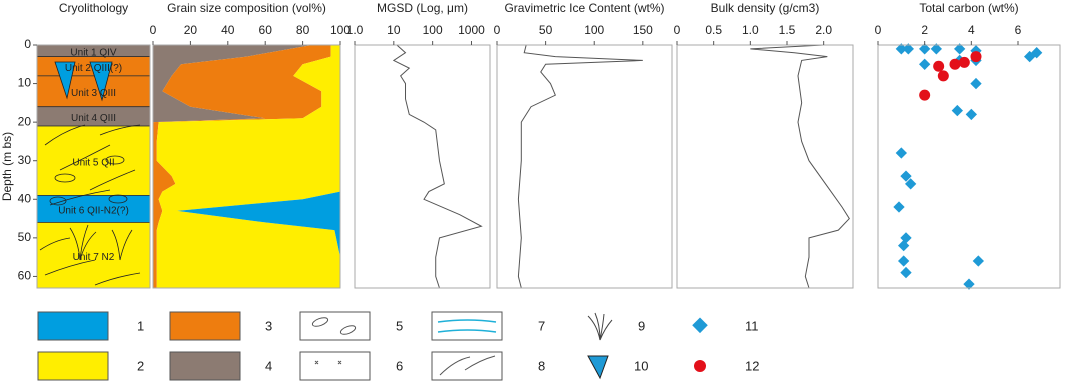 Image resolution: width=1065 pixels, height=391 pixels. Describe the element at coordinates (823, 30) in the screenshot. I see `x-tick-label: 2.0` at that location.